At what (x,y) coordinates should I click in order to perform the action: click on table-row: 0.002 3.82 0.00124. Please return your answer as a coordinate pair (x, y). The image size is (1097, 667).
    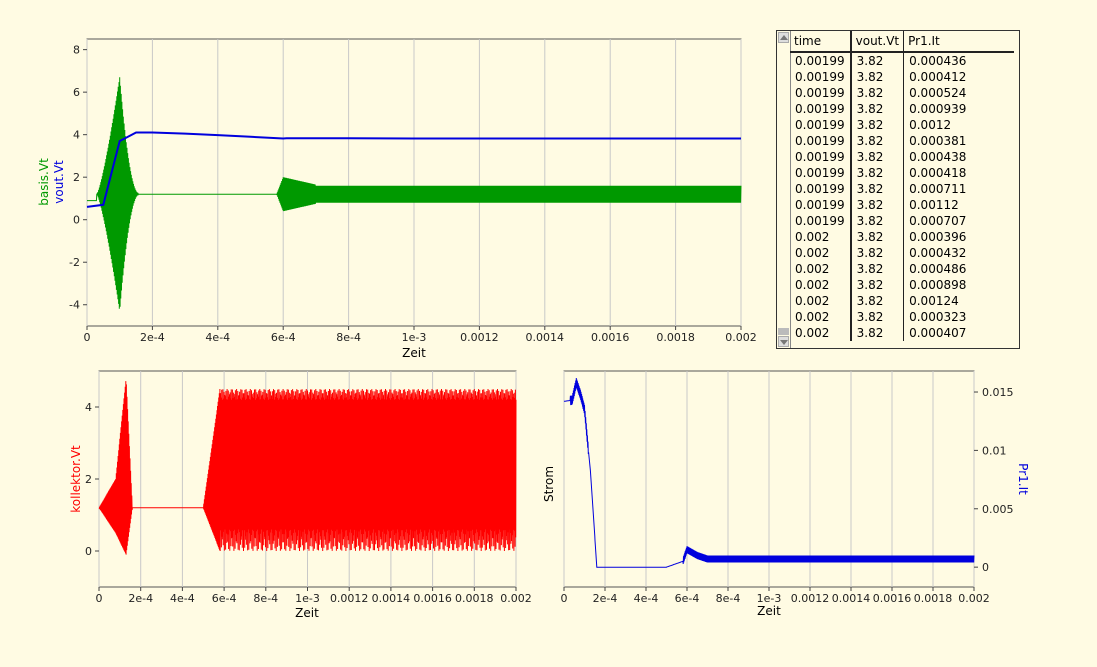
    Looking at the image, I should click on (902, 301).